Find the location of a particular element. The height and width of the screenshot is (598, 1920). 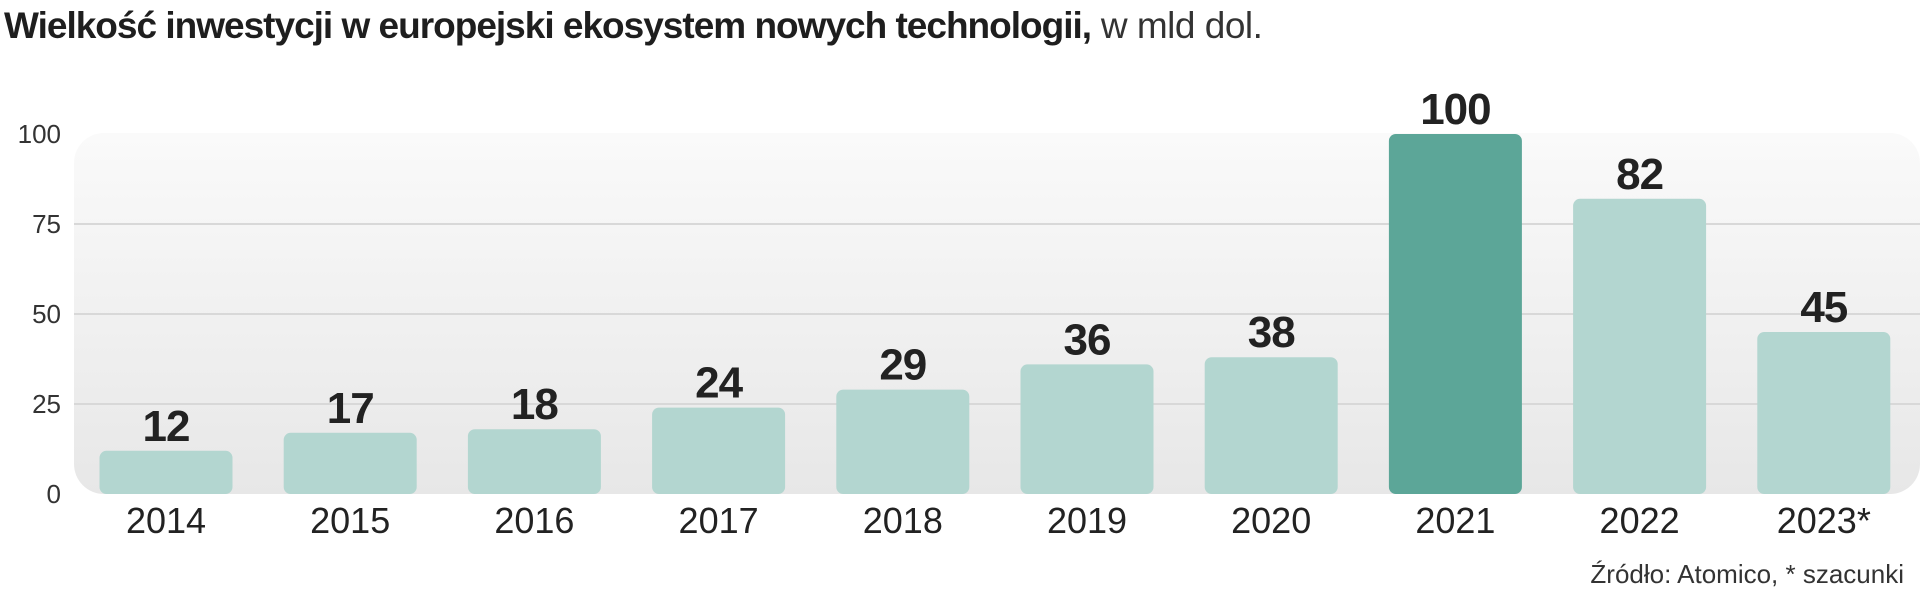

bar-2015 is located at coordinates (350, 463).